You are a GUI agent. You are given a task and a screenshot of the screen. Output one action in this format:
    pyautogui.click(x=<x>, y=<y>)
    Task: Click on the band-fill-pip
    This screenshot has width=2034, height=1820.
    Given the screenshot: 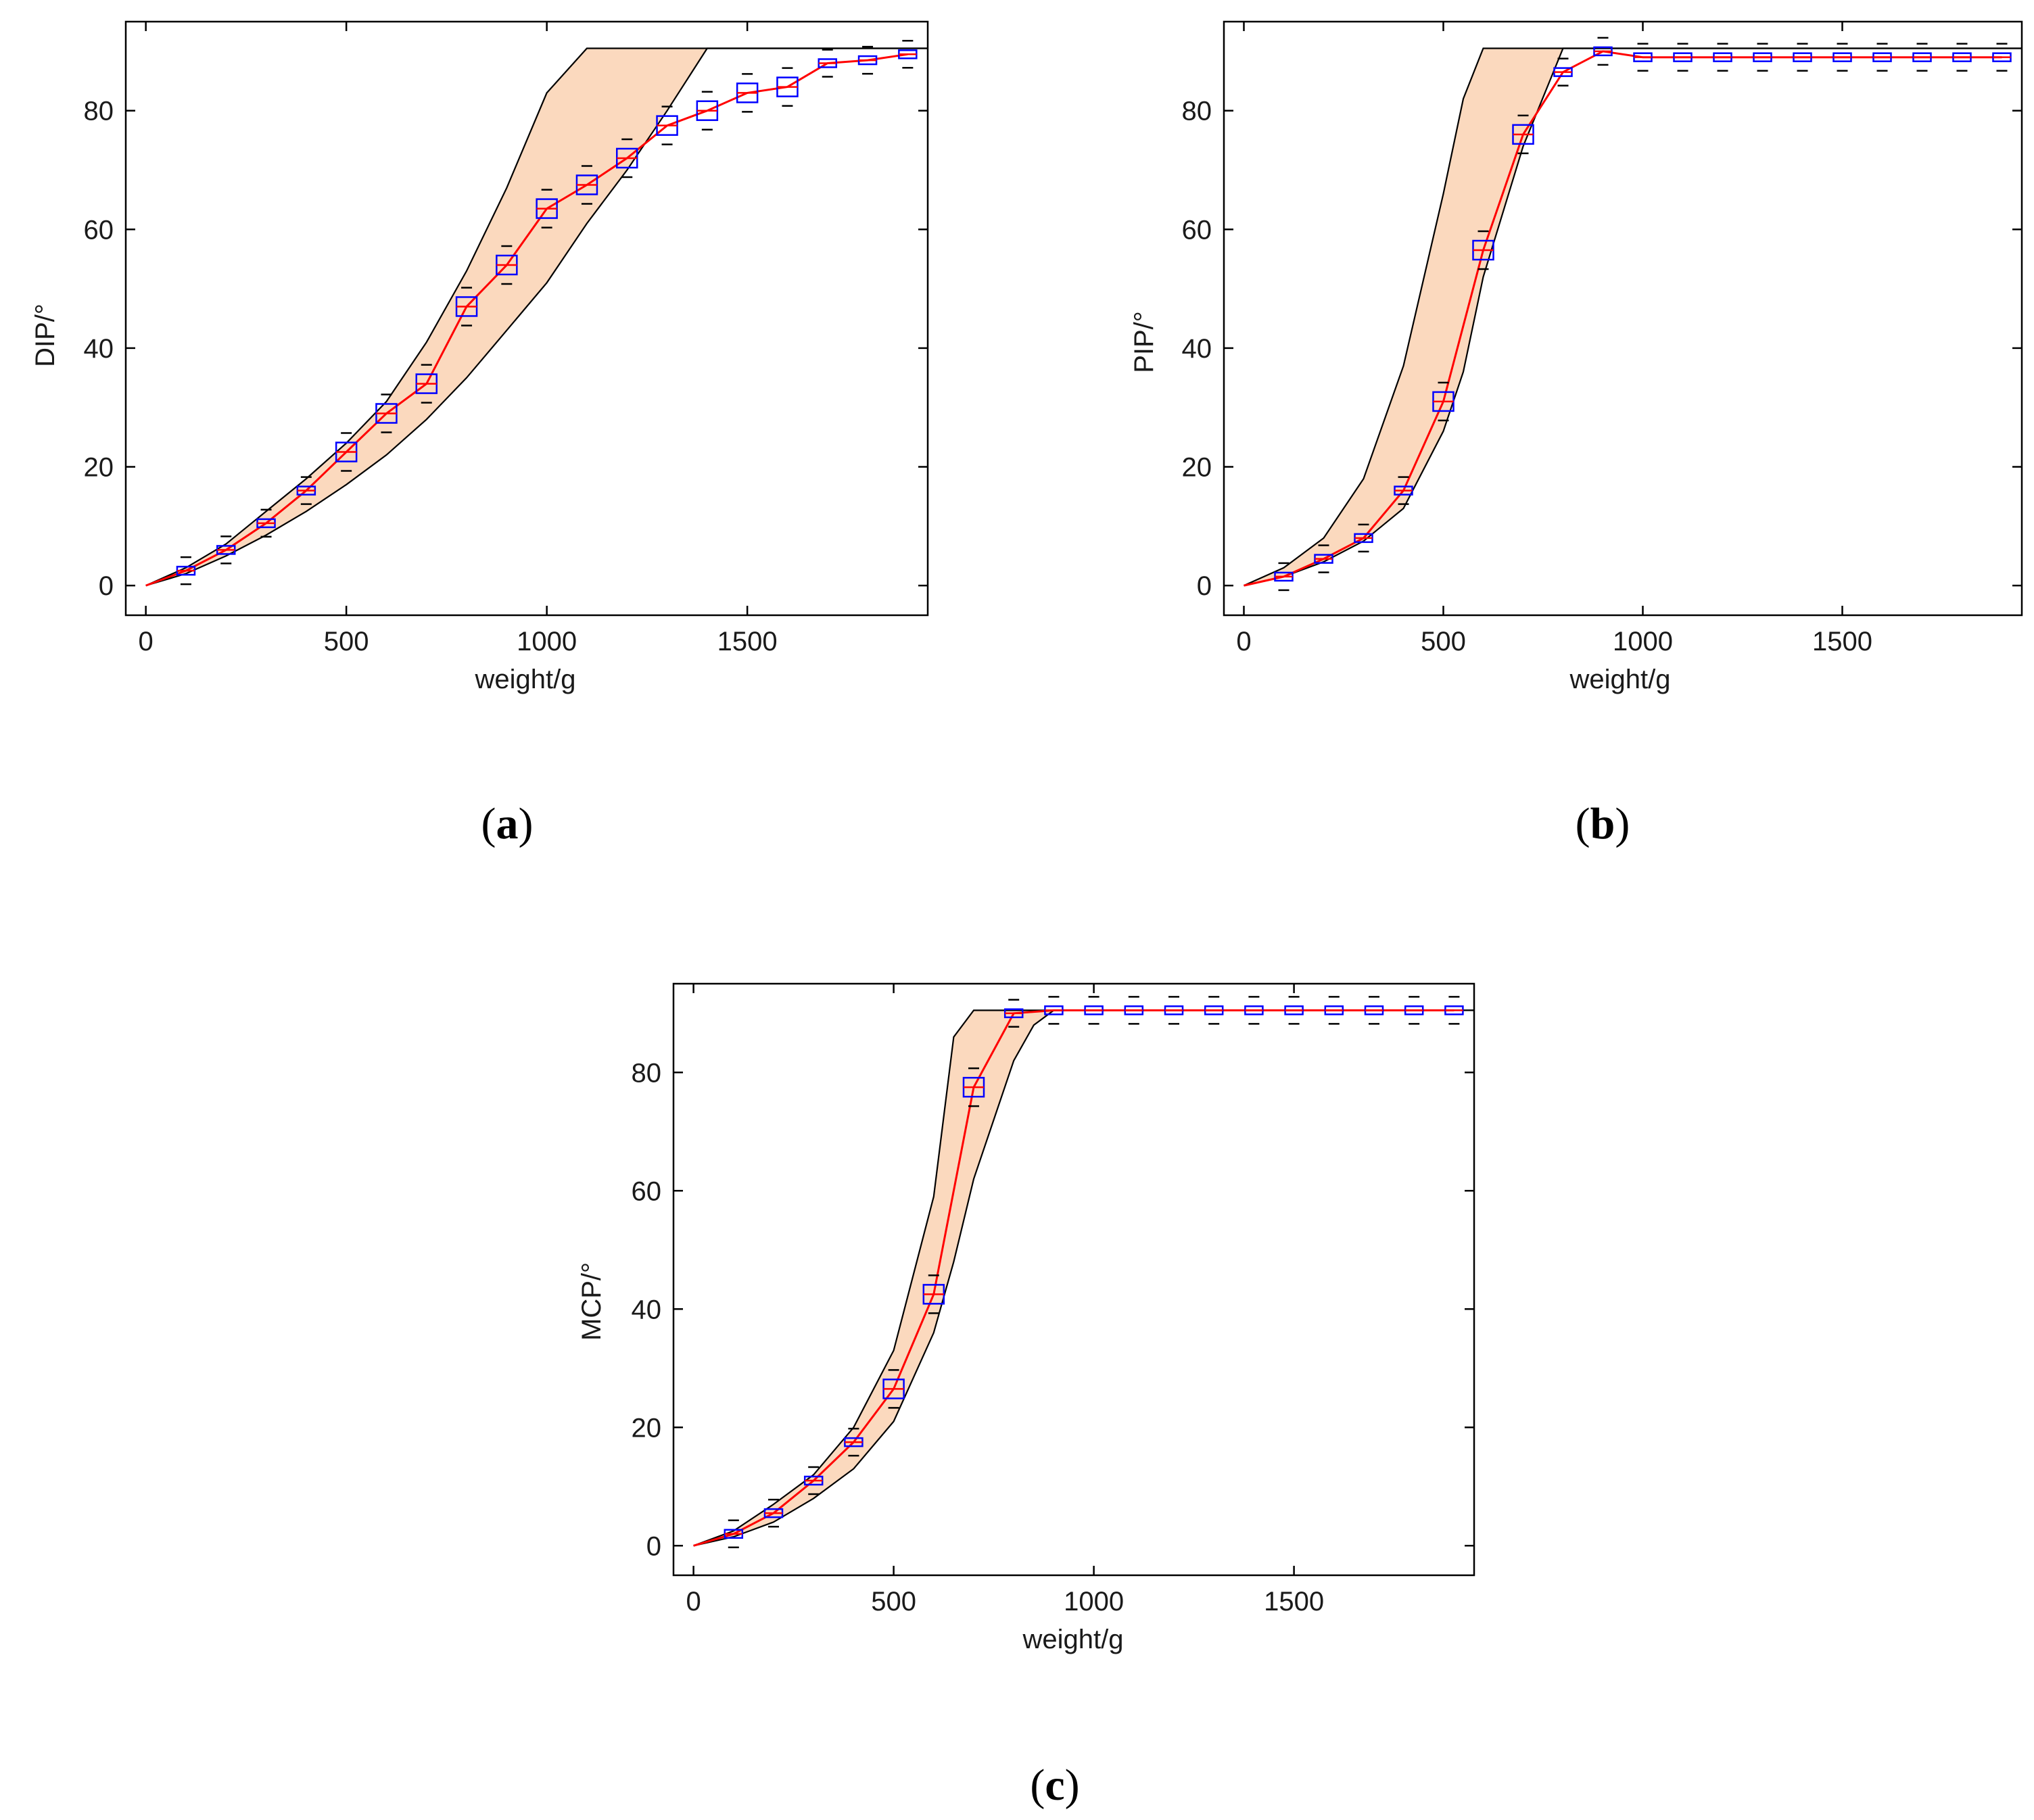 What is the action you would take?
    pyautogui.click(x=1633, y=317)
    